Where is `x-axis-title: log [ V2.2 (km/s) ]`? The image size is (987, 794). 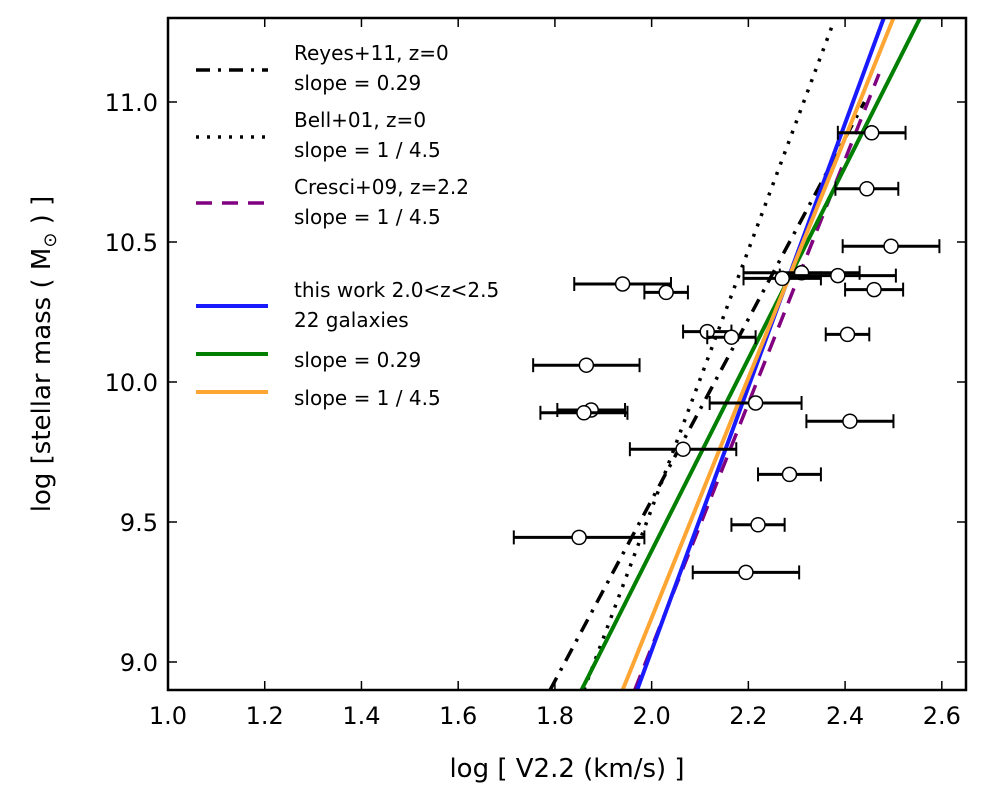
x-axis-title: log [ V2.2 (km/s) ] is located at coordinates (566, 769).